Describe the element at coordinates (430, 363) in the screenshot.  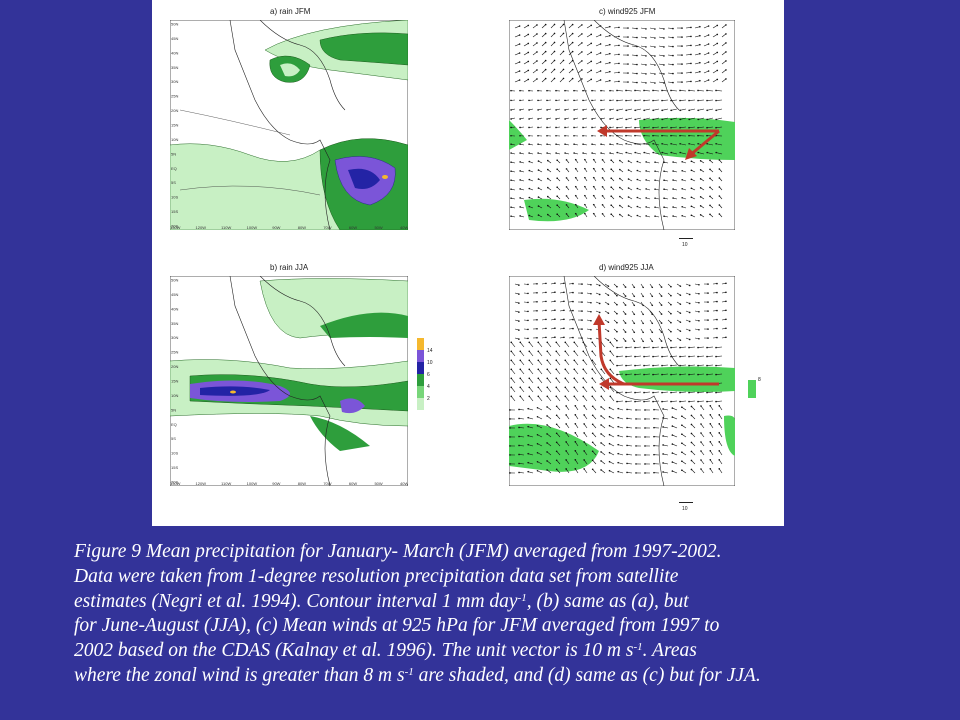
I see `colorbar-tick-label: 10` at that location.